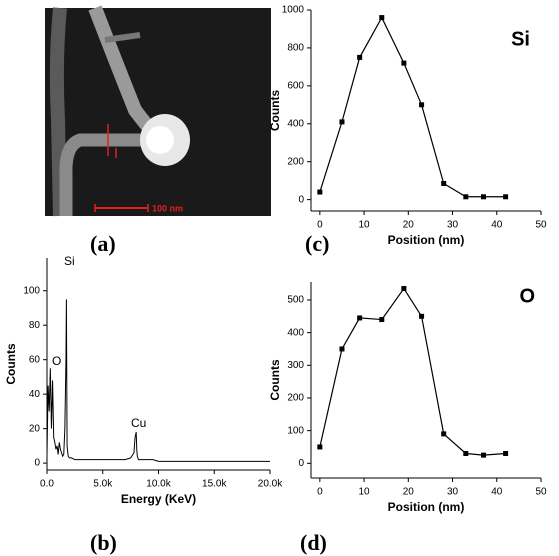 Image resolution: width=559 pixels, height=556 pixels. What do you see at coordinates (214, 484) in the screenshot?
I see `x-tick-label: 15.0k` at bounding box center [214, 484].